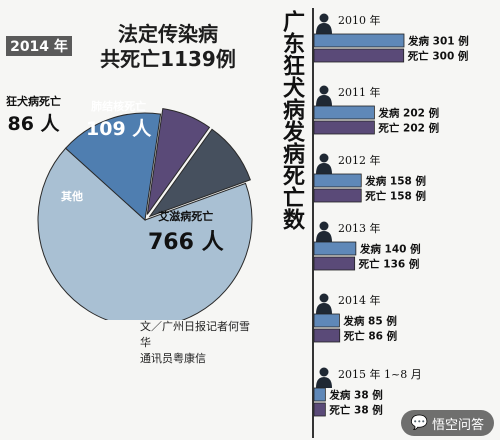 The image size is (500, 440). Describe the element at coordinates (33, 101) in the screenshot. I see `pie-label-rabies-name: 狂犬病死亡` at that location.